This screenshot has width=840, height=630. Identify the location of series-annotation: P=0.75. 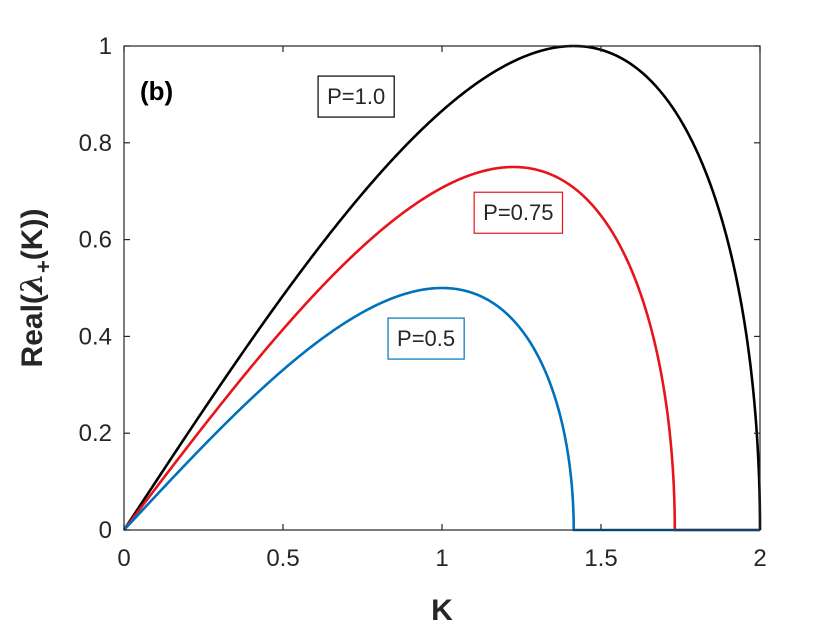
(518, 212).